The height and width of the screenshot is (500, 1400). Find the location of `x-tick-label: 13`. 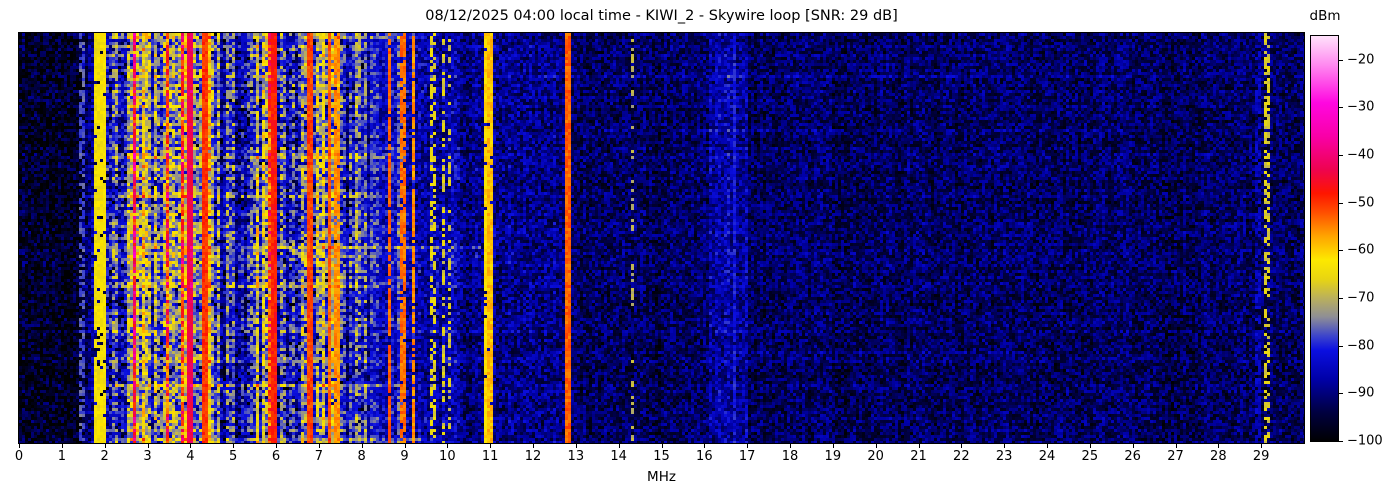

x-tick-label: 13 is located at coordinates (576, 456).